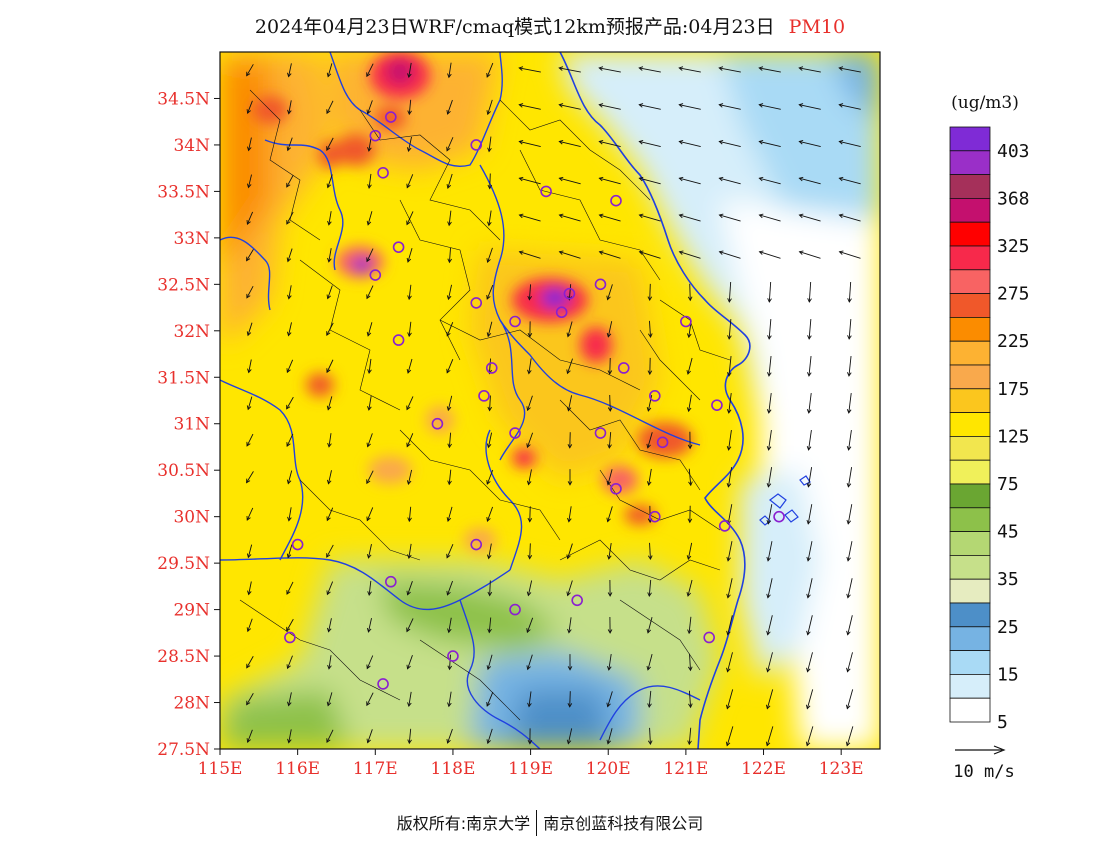  Describe the element at coordinates (1013, 437) in the screenshot. I see `colorbar-labels: 403 368 325 275 225 175 125 75 45 35 25 15 5` at that location.